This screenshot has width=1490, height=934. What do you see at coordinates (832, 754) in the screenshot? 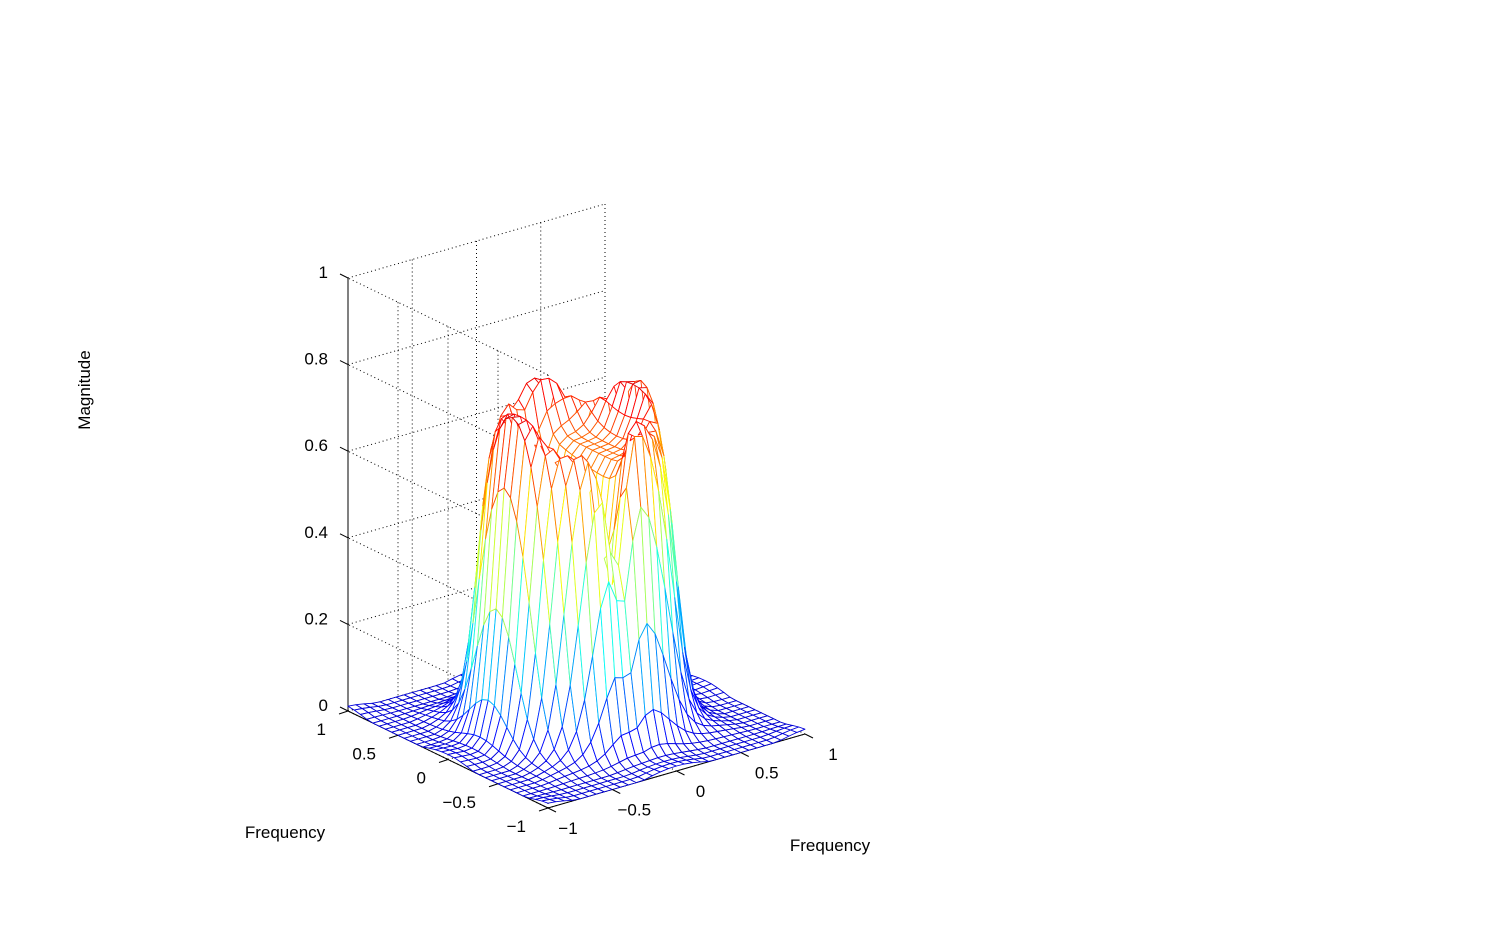
I see `x-tick-label: 1` at bounding box center [832, 754].